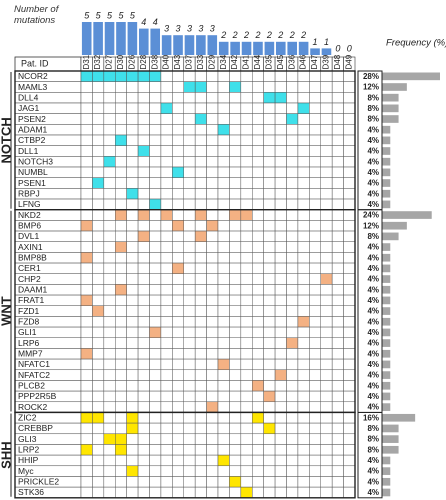 This screenshot has width=446, height=500. What do you see at coordinates (371, 225) in the screenshot?
I see `frequency-label: 12%` at bounding box center [371, 225].